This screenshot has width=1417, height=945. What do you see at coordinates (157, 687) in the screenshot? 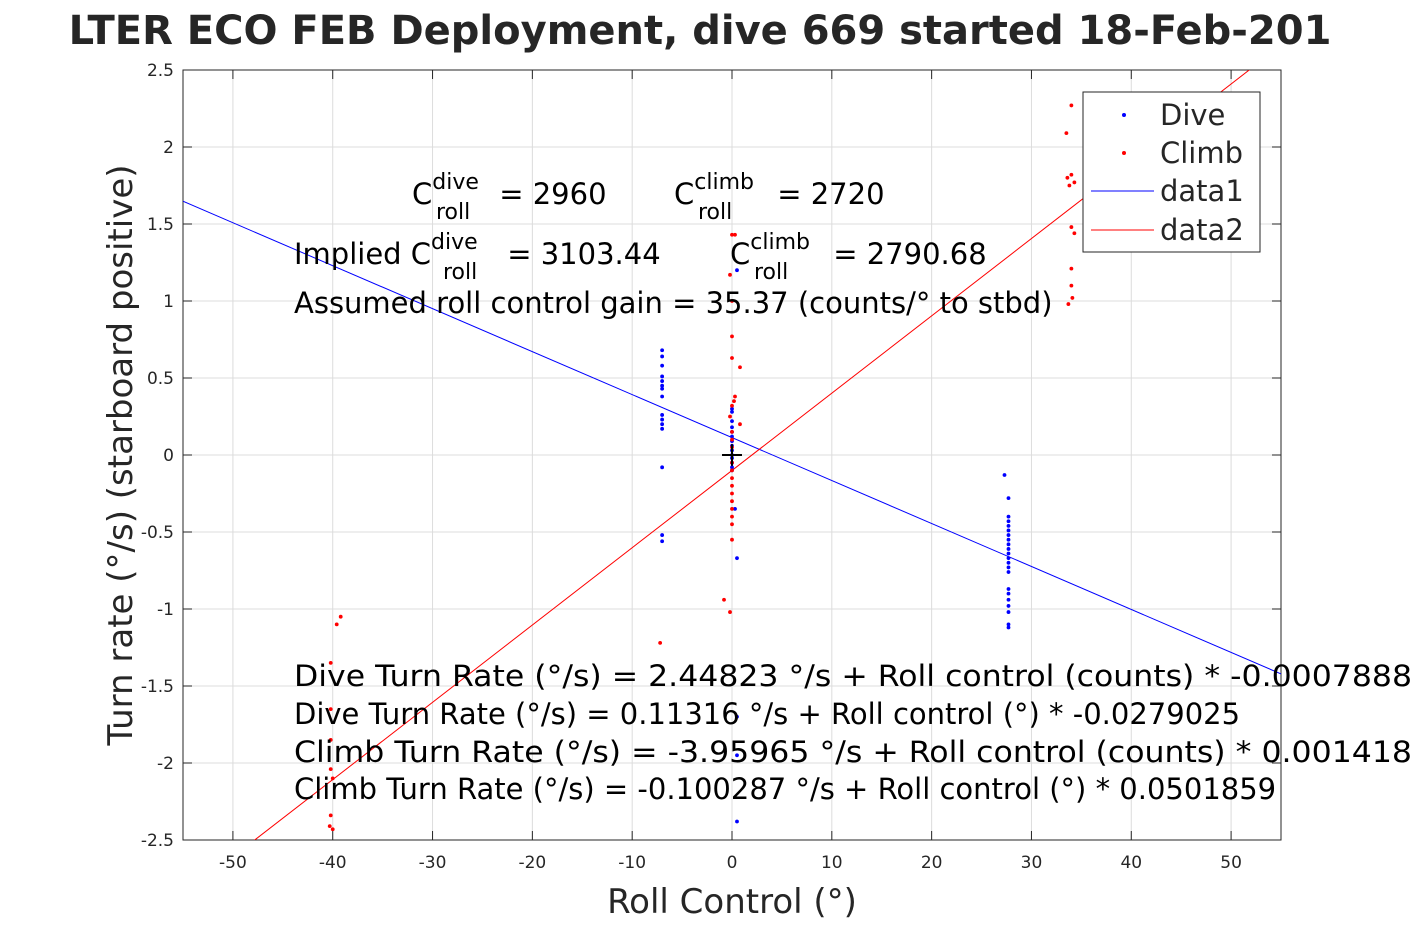
I see `y-tick-label: -1.5` at bounding box center [157, 687].